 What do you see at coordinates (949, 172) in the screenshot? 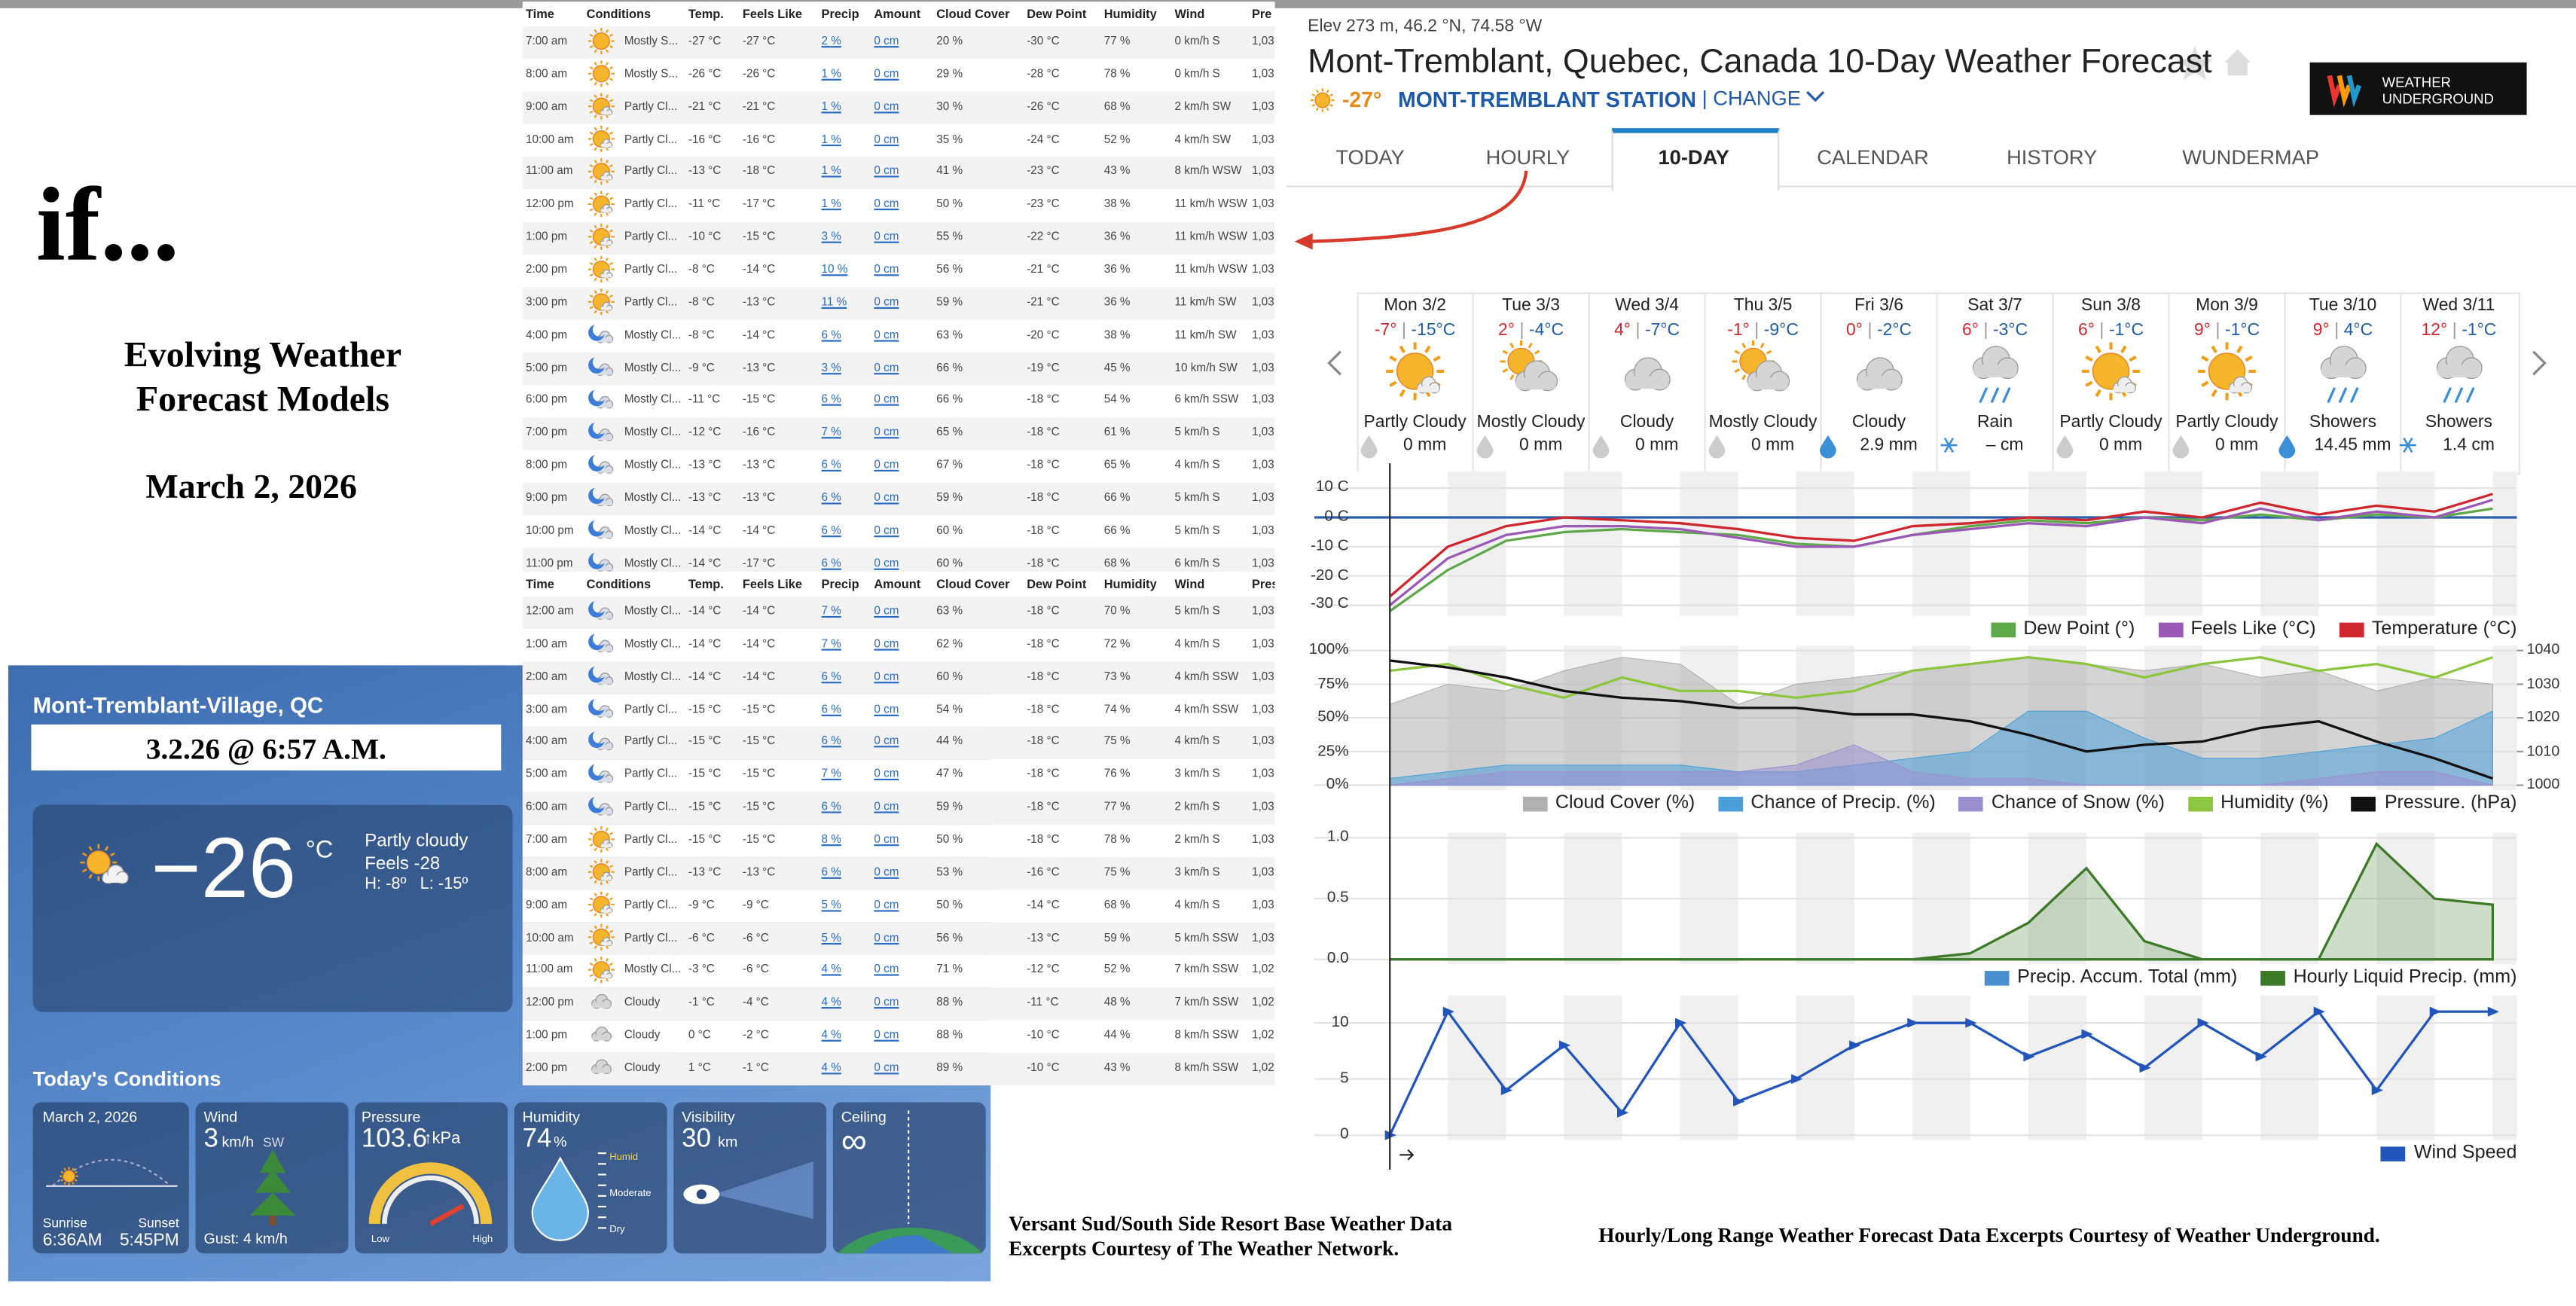
I see `table-cell: 41 %` at bounding box center [949, 172].